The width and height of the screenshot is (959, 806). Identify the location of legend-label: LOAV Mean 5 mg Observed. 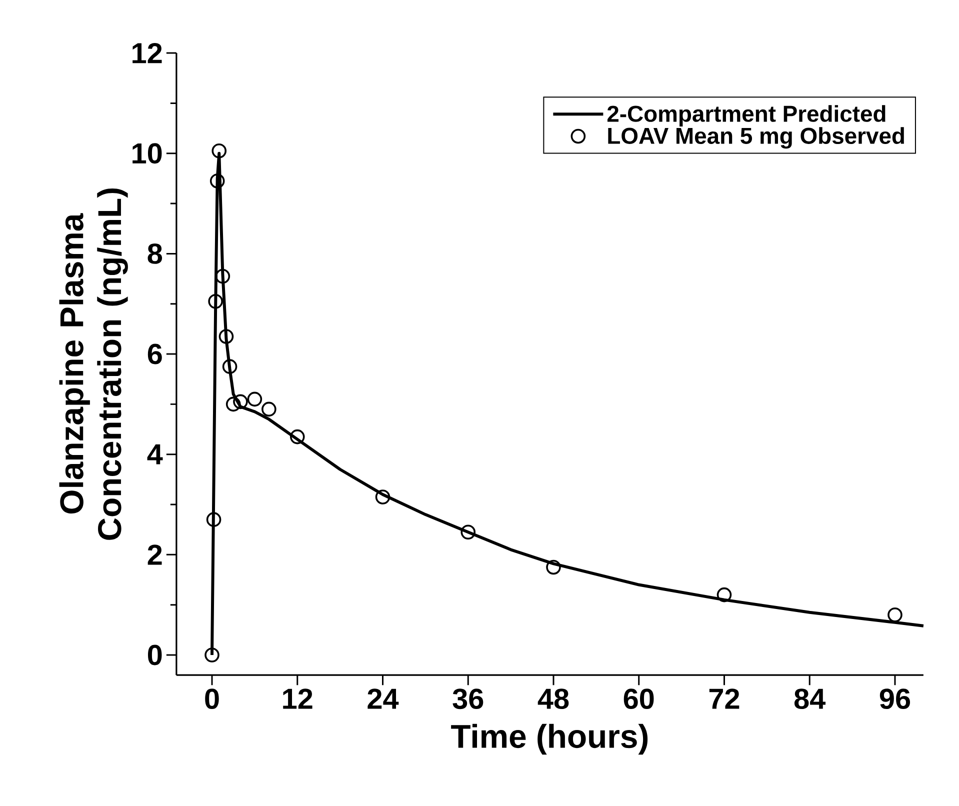
(756, 138).